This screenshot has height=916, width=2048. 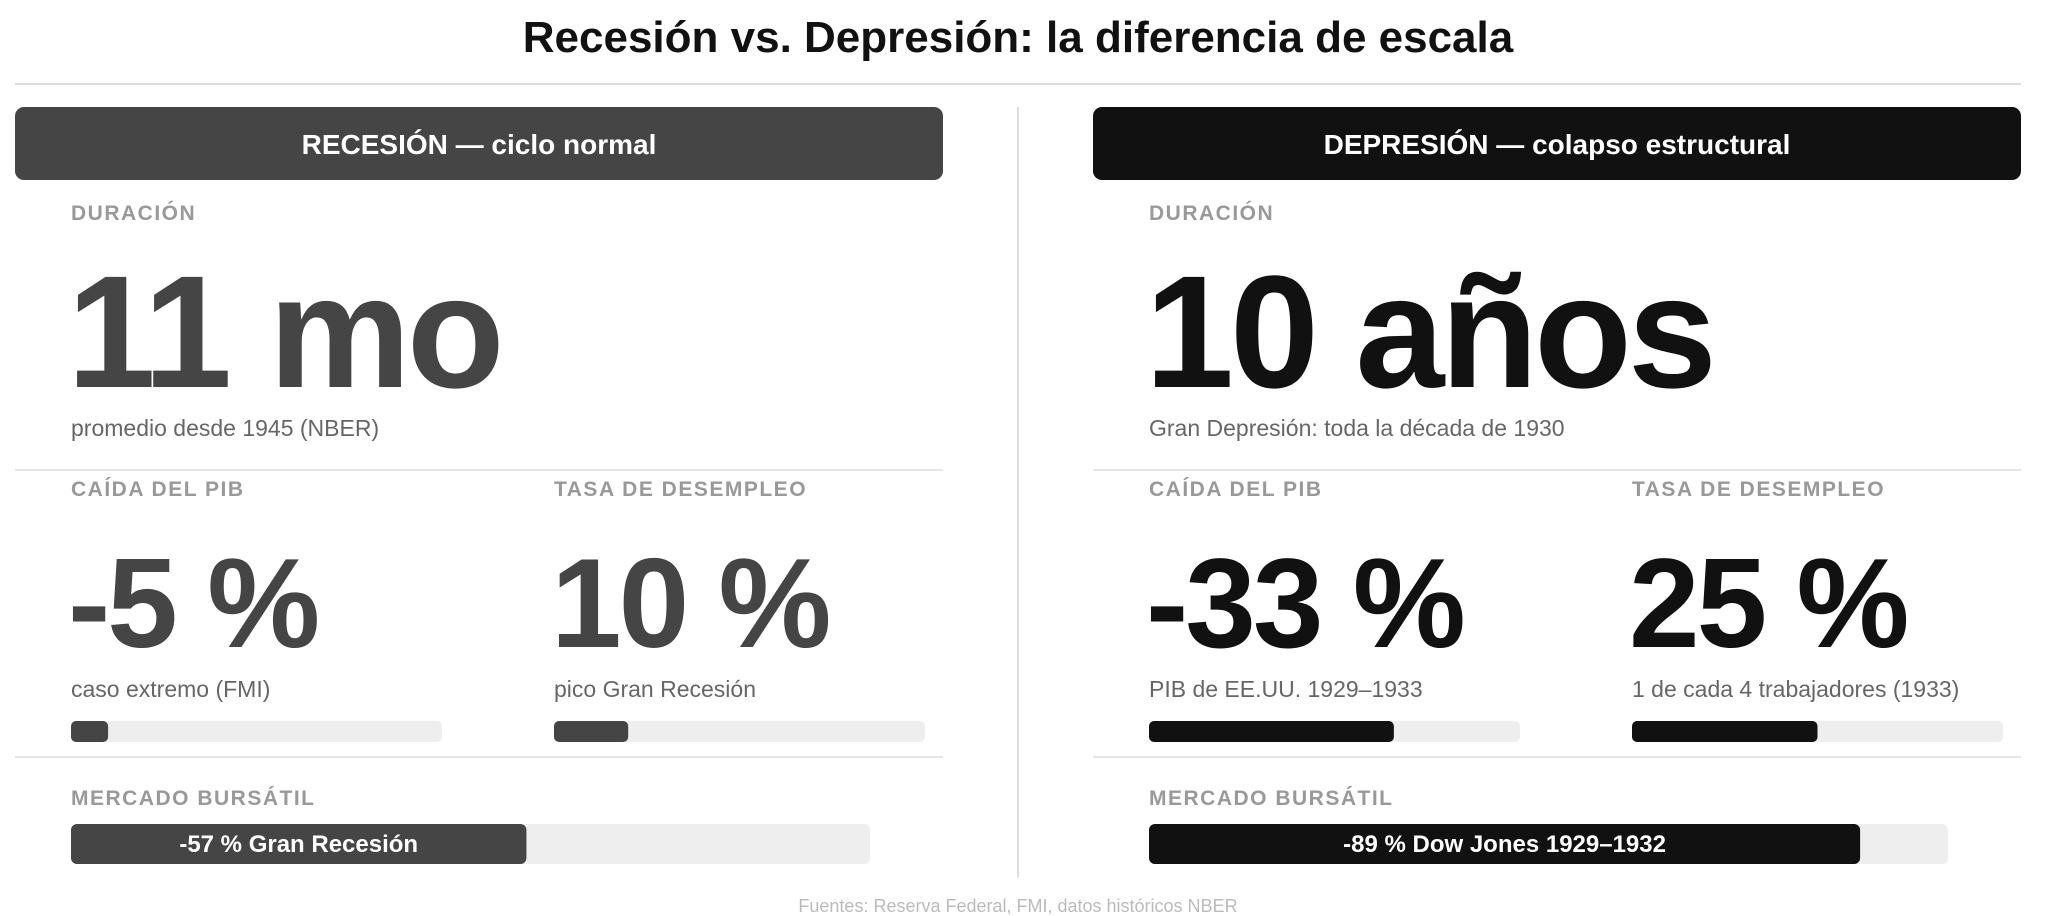 I want to click on market-bar-label: -57 % Gran Recesión, so click(x=298, y=844).